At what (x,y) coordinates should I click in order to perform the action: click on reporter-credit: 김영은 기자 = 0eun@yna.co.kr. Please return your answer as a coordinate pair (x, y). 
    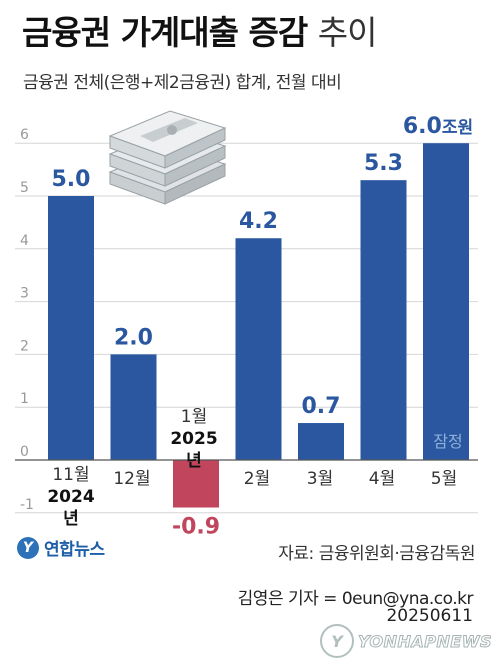
    Looking at the image, I should click on (355, 599).